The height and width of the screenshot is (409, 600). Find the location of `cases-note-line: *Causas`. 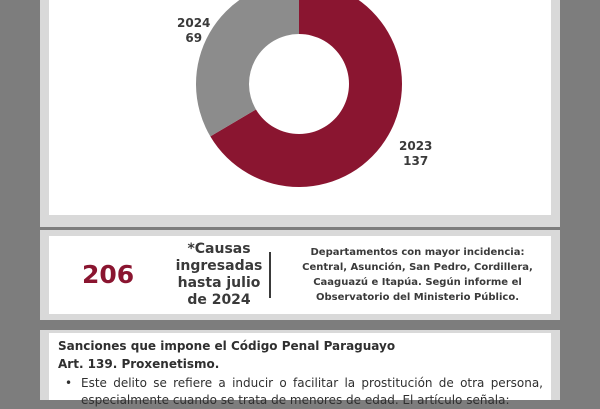

cases-note-line: *Causas is located at coordinates (219, 249).